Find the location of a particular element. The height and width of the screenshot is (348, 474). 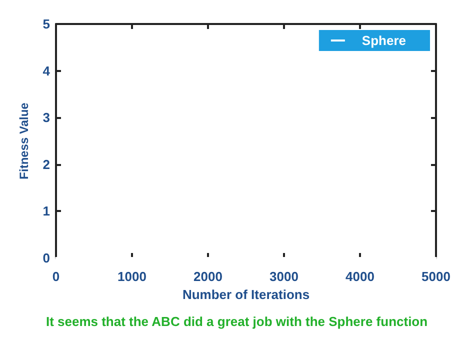

x-tick-label: 1000 is located at coordinates (132, 276).